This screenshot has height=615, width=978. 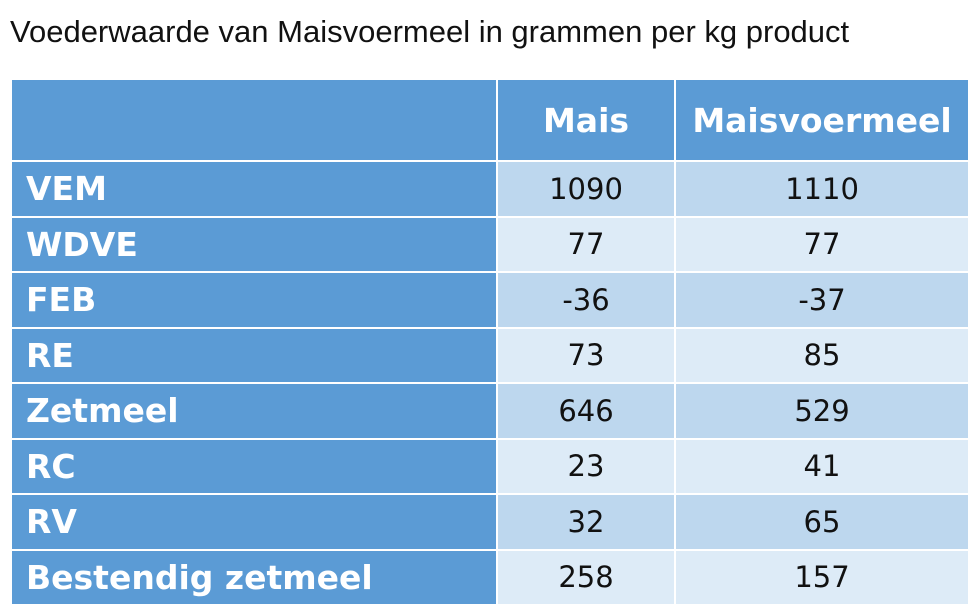 I want to click on cell-mais: 73, so click(x=586, y=355).